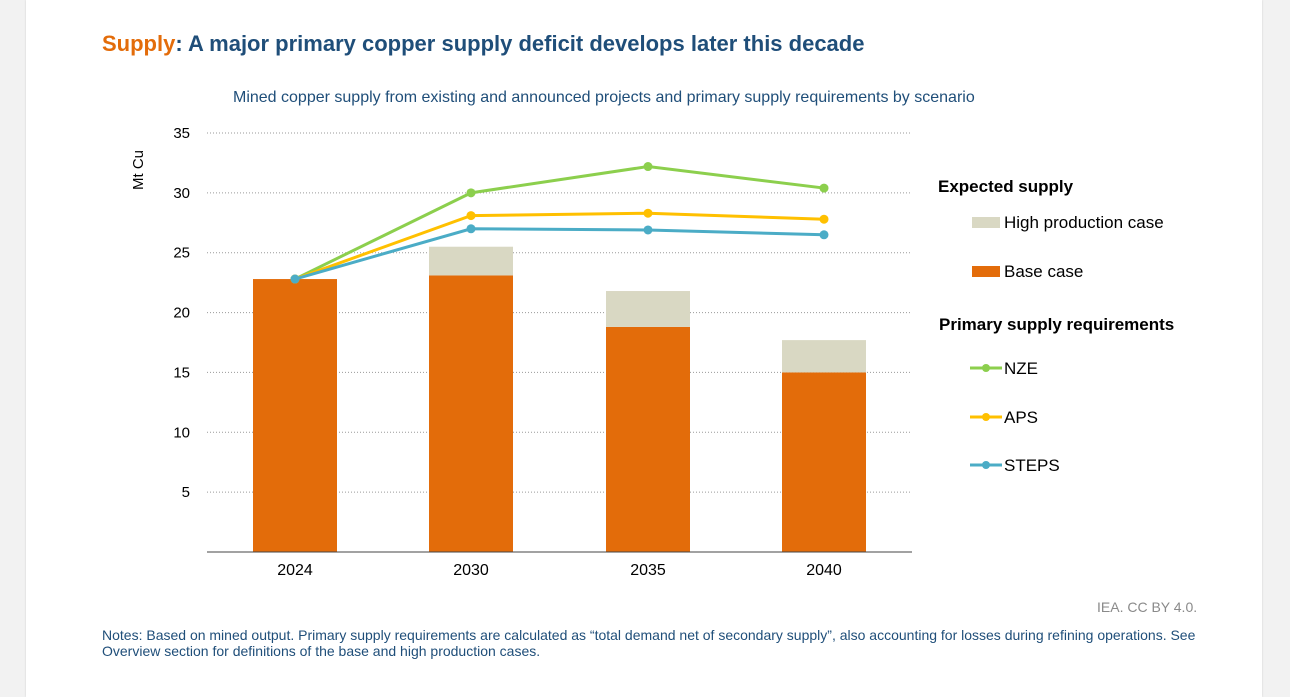 The width and height of the screenshot is (1290, 697). What do you see at coordinates (295, 570) in the screenshot?
I see `x-tick-label: 2024` at bounding box center [295, 570].